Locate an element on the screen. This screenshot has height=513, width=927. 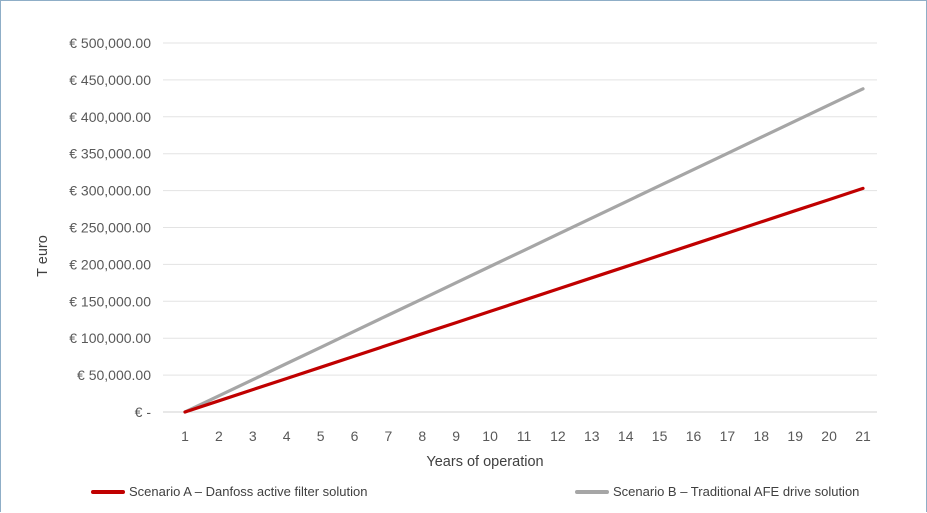
y-tick-label: € 400,000.00 is located at coordinates (110, 117).